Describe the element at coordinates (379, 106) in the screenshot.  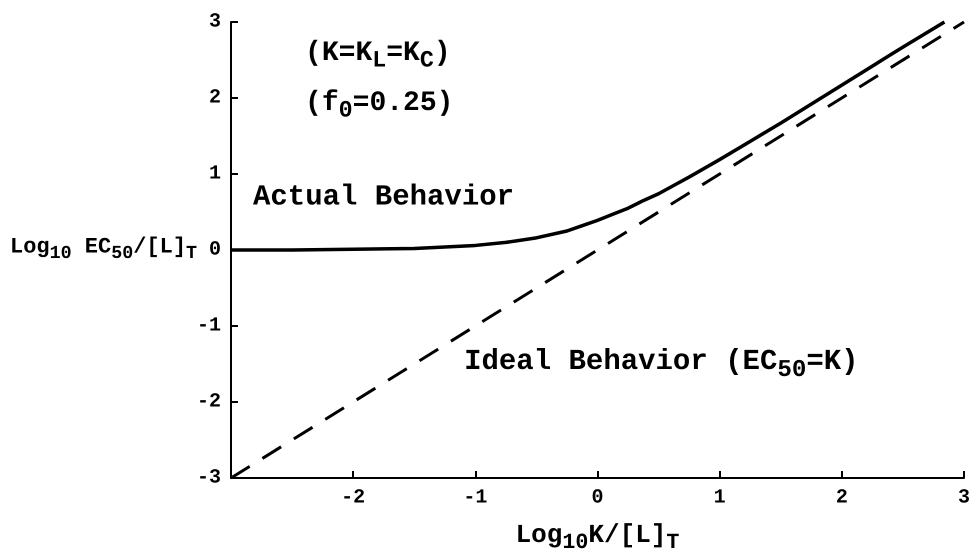
I see `annotation: (f$_{0}$=0.25)` at that location.